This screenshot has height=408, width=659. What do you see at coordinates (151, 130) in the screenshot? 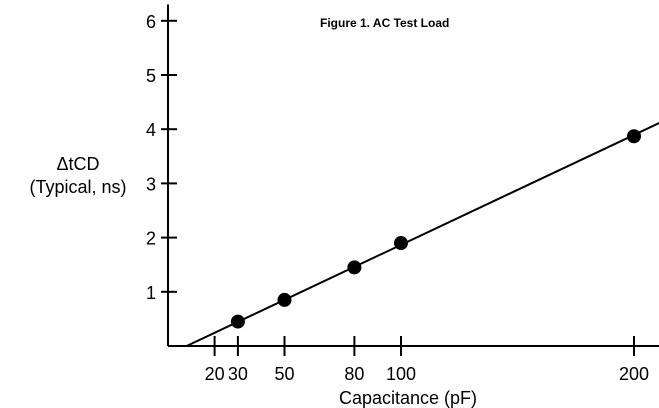
I see `y-tick-label: 4` at bounding box center [151, 130].